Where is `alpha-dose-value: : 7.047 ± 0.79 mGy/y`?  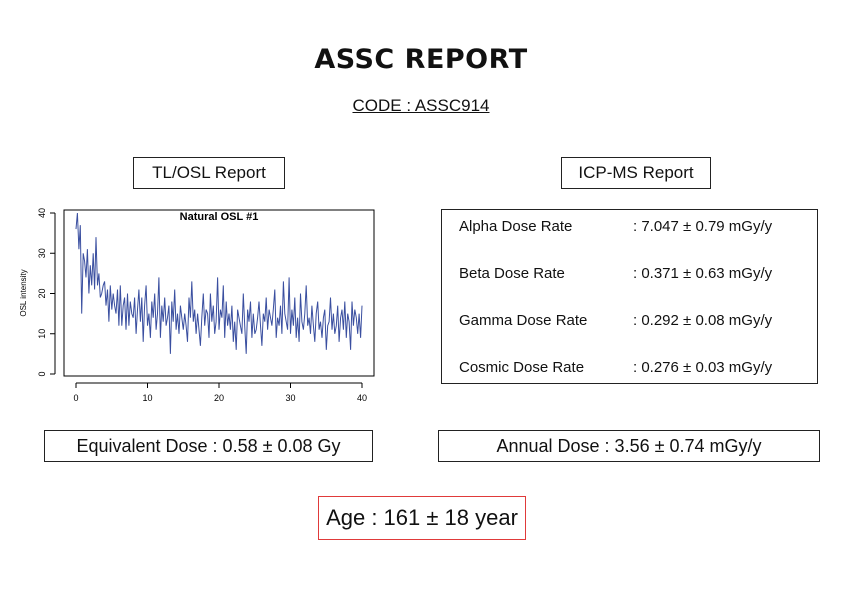 alpha-dose-value: : 7.047 ± 0.79 mGy/y is located at coordinates (703, 226).